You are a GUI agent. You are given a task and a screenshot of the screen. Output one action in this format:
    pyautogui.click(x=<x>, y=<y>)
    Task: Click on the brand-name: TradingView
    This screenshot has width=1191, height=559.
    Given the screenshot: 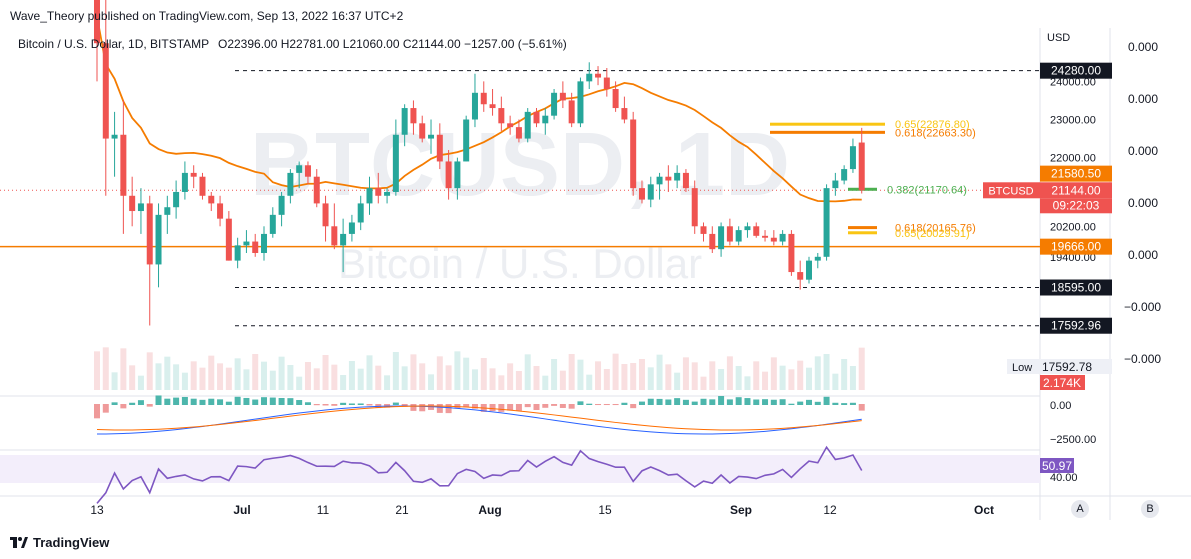 What is the action you would take?
    pyautogui.click(x=71, y=542)
    